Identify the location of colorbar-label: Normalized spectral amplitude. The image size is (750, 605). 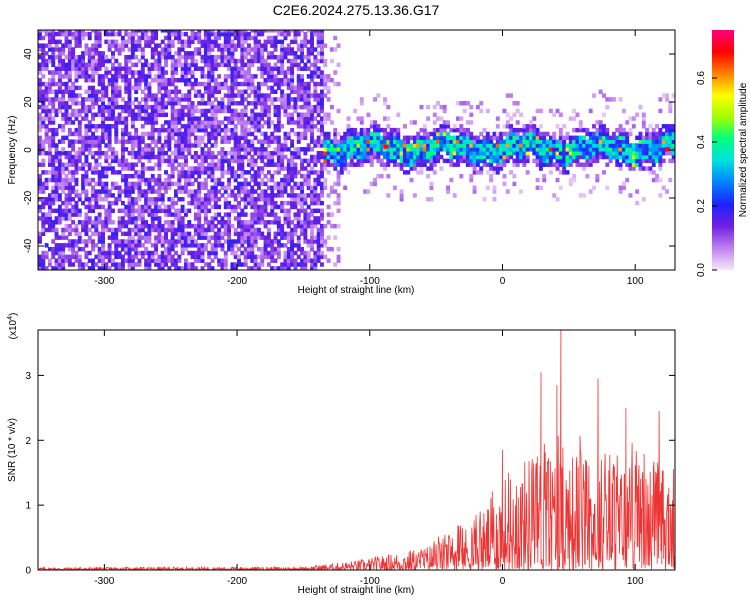
(743, 149).